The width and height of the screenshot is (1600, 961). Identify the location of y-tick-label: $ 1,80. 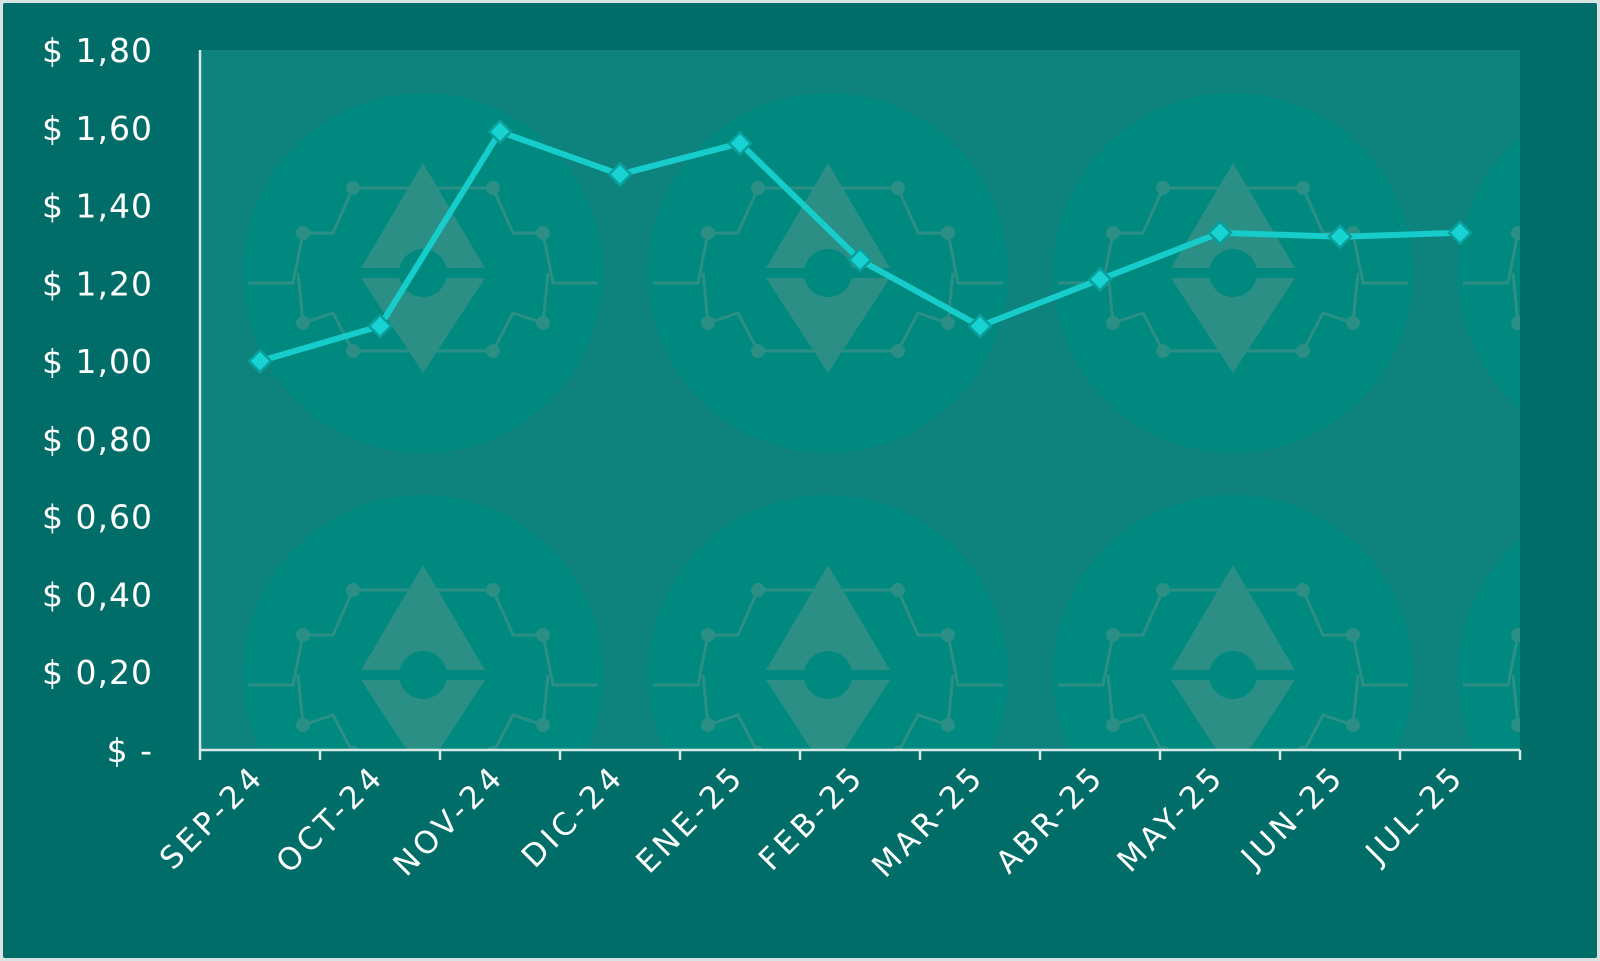
(97, 50).